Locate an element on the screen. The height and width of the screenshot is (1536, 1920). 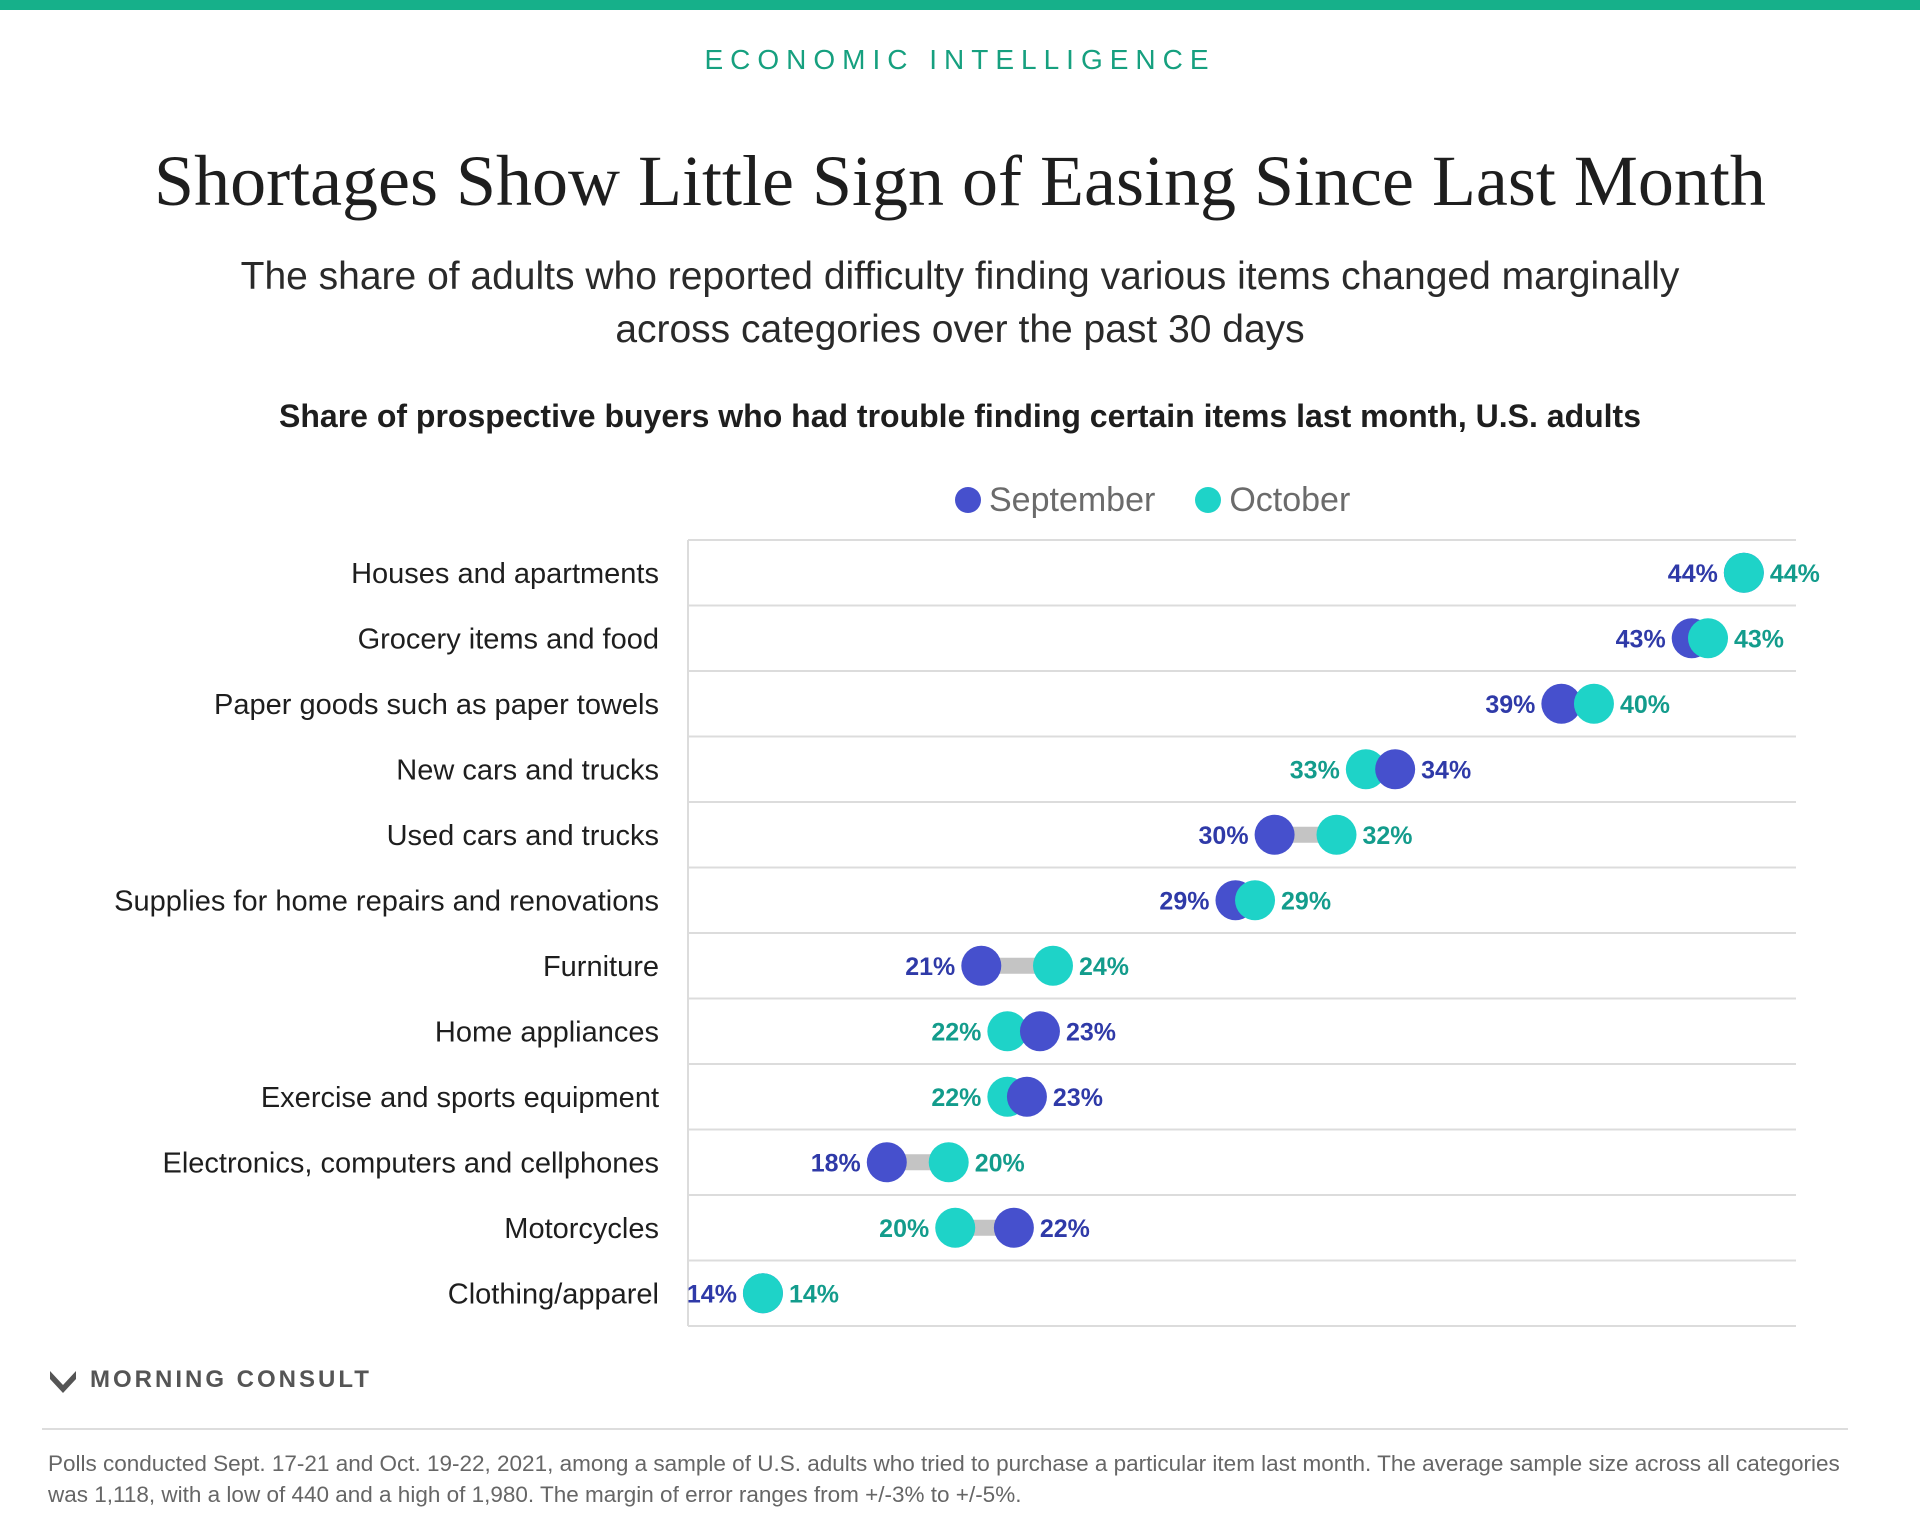
top-accent-bar is located at coordinates (960, 5).